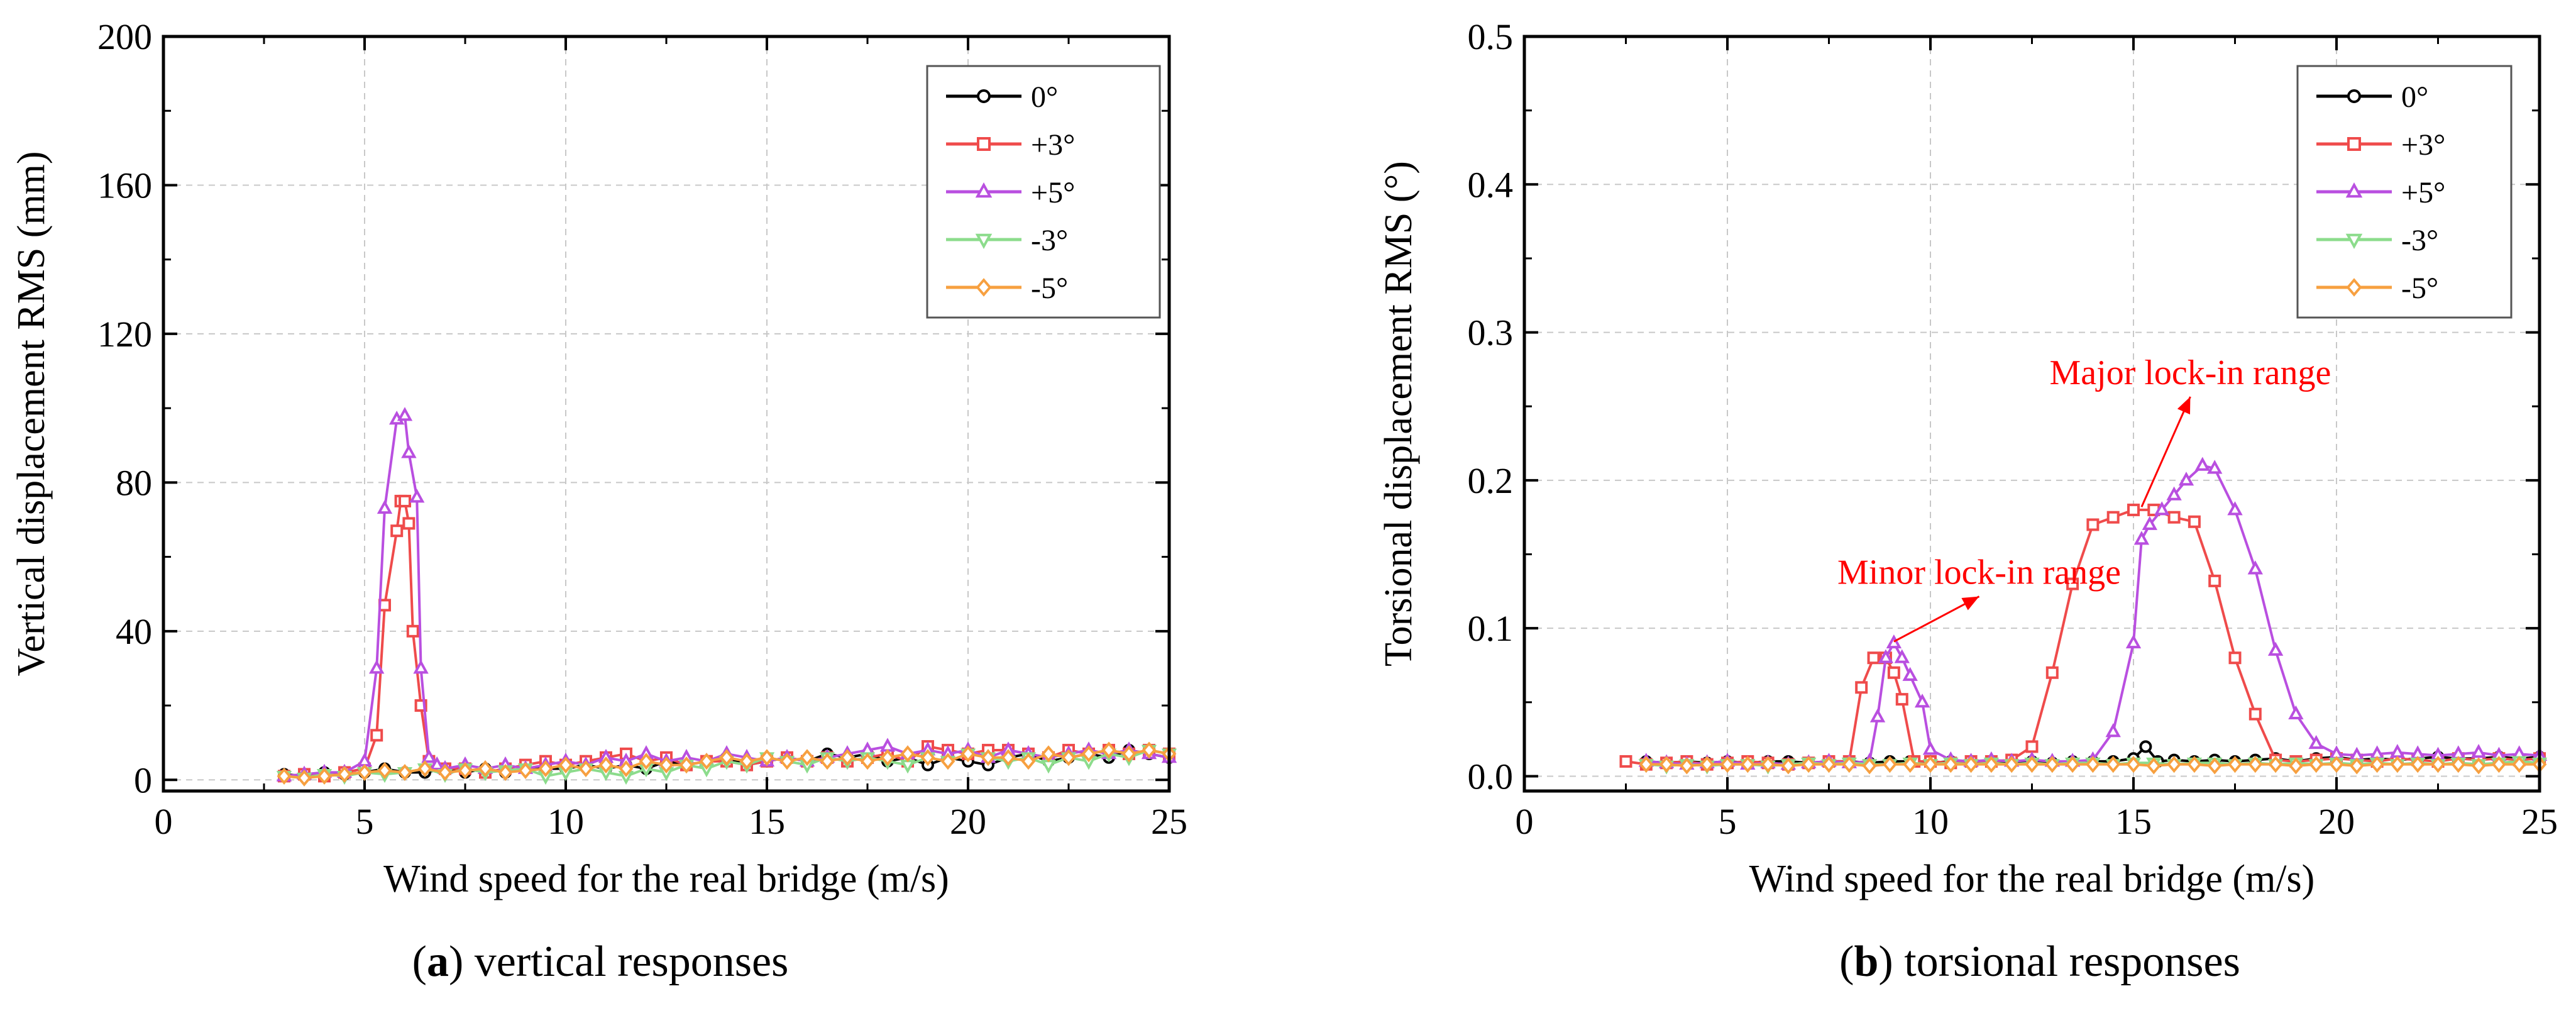 This screenshot has height=1018, width=2576. I want to click on series--5°, so click(2093, 765).